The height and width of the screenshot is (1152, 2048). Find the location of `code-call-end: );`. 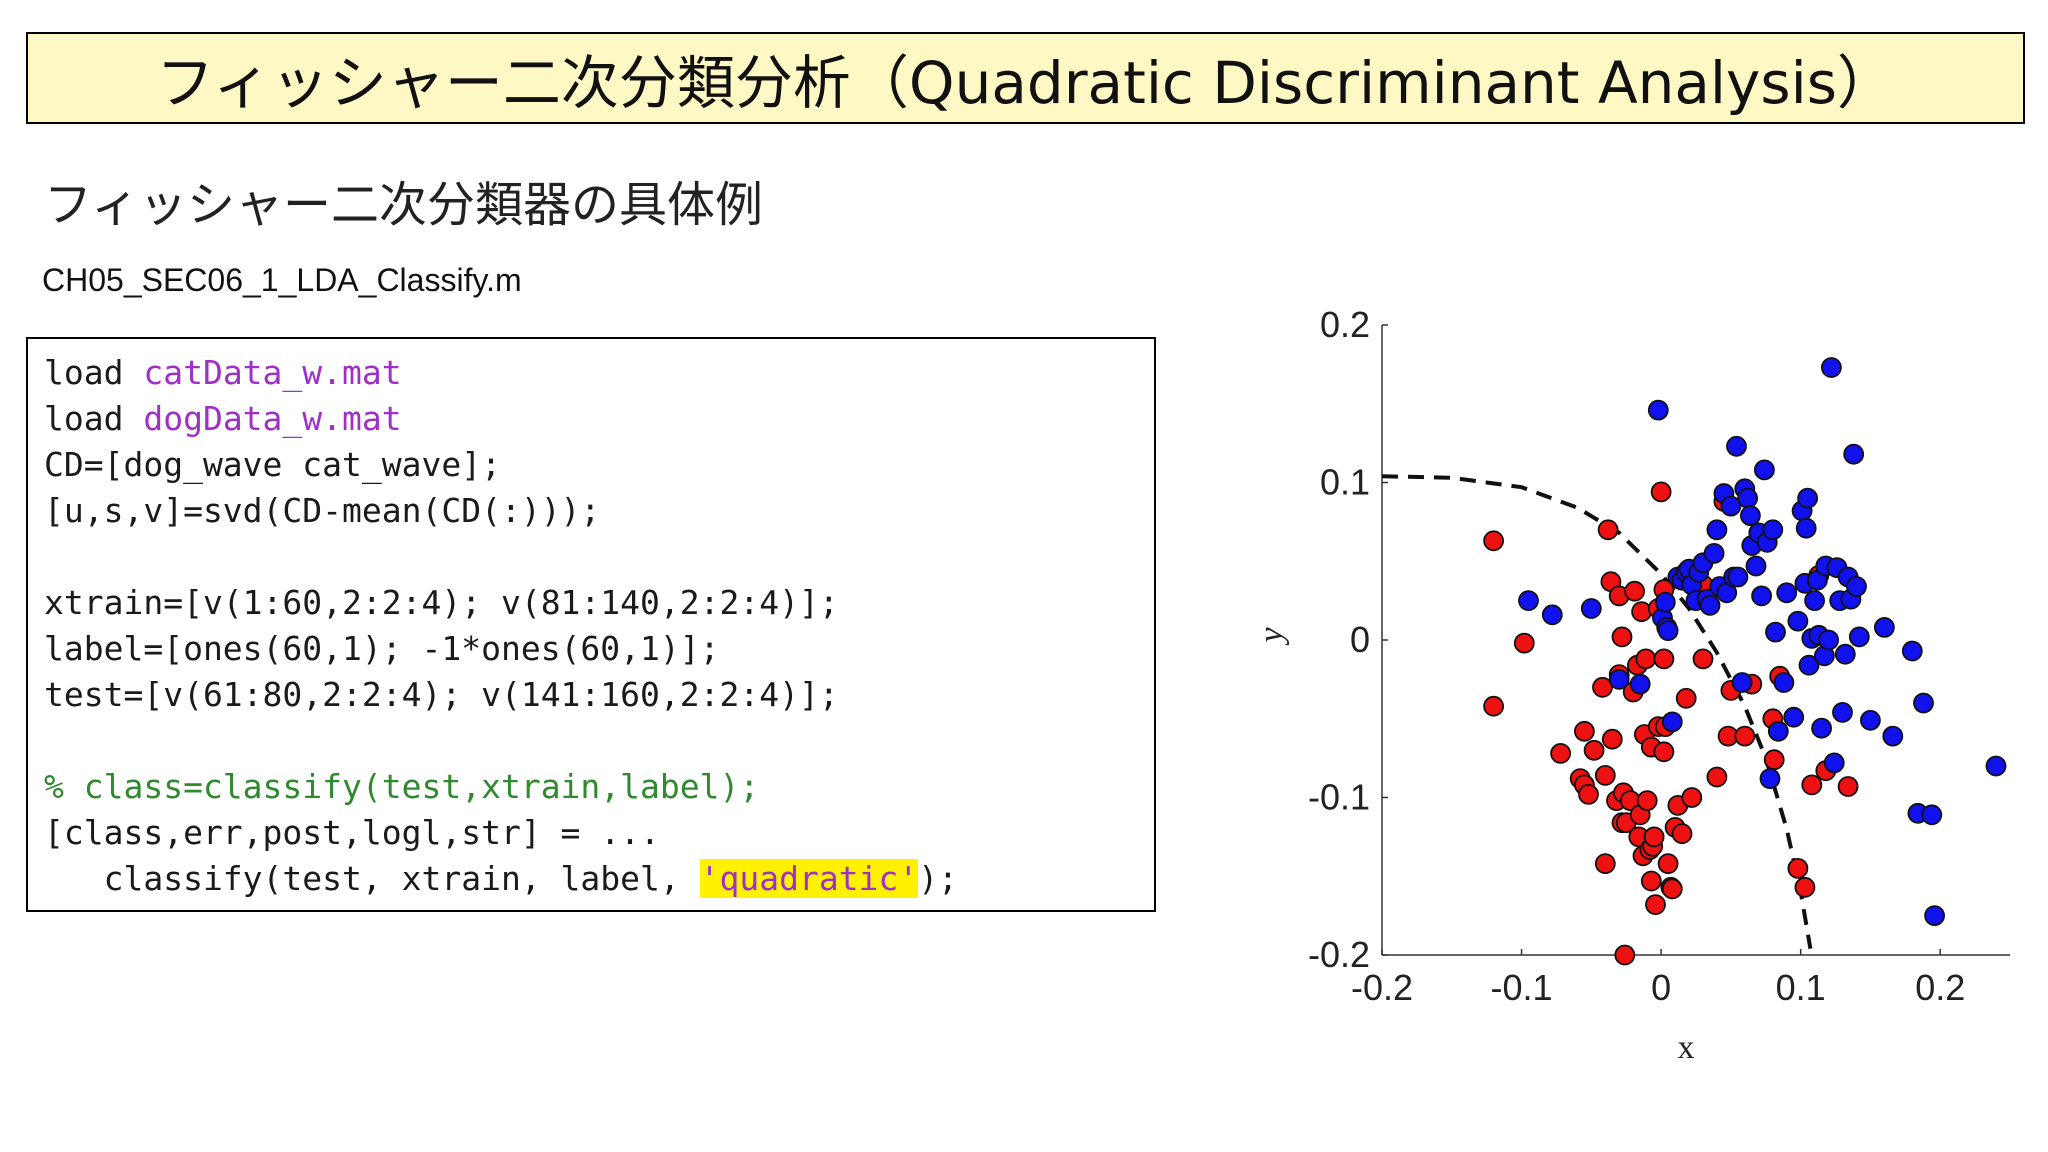

code-call-end: ); is located at coordinates (938, 878).